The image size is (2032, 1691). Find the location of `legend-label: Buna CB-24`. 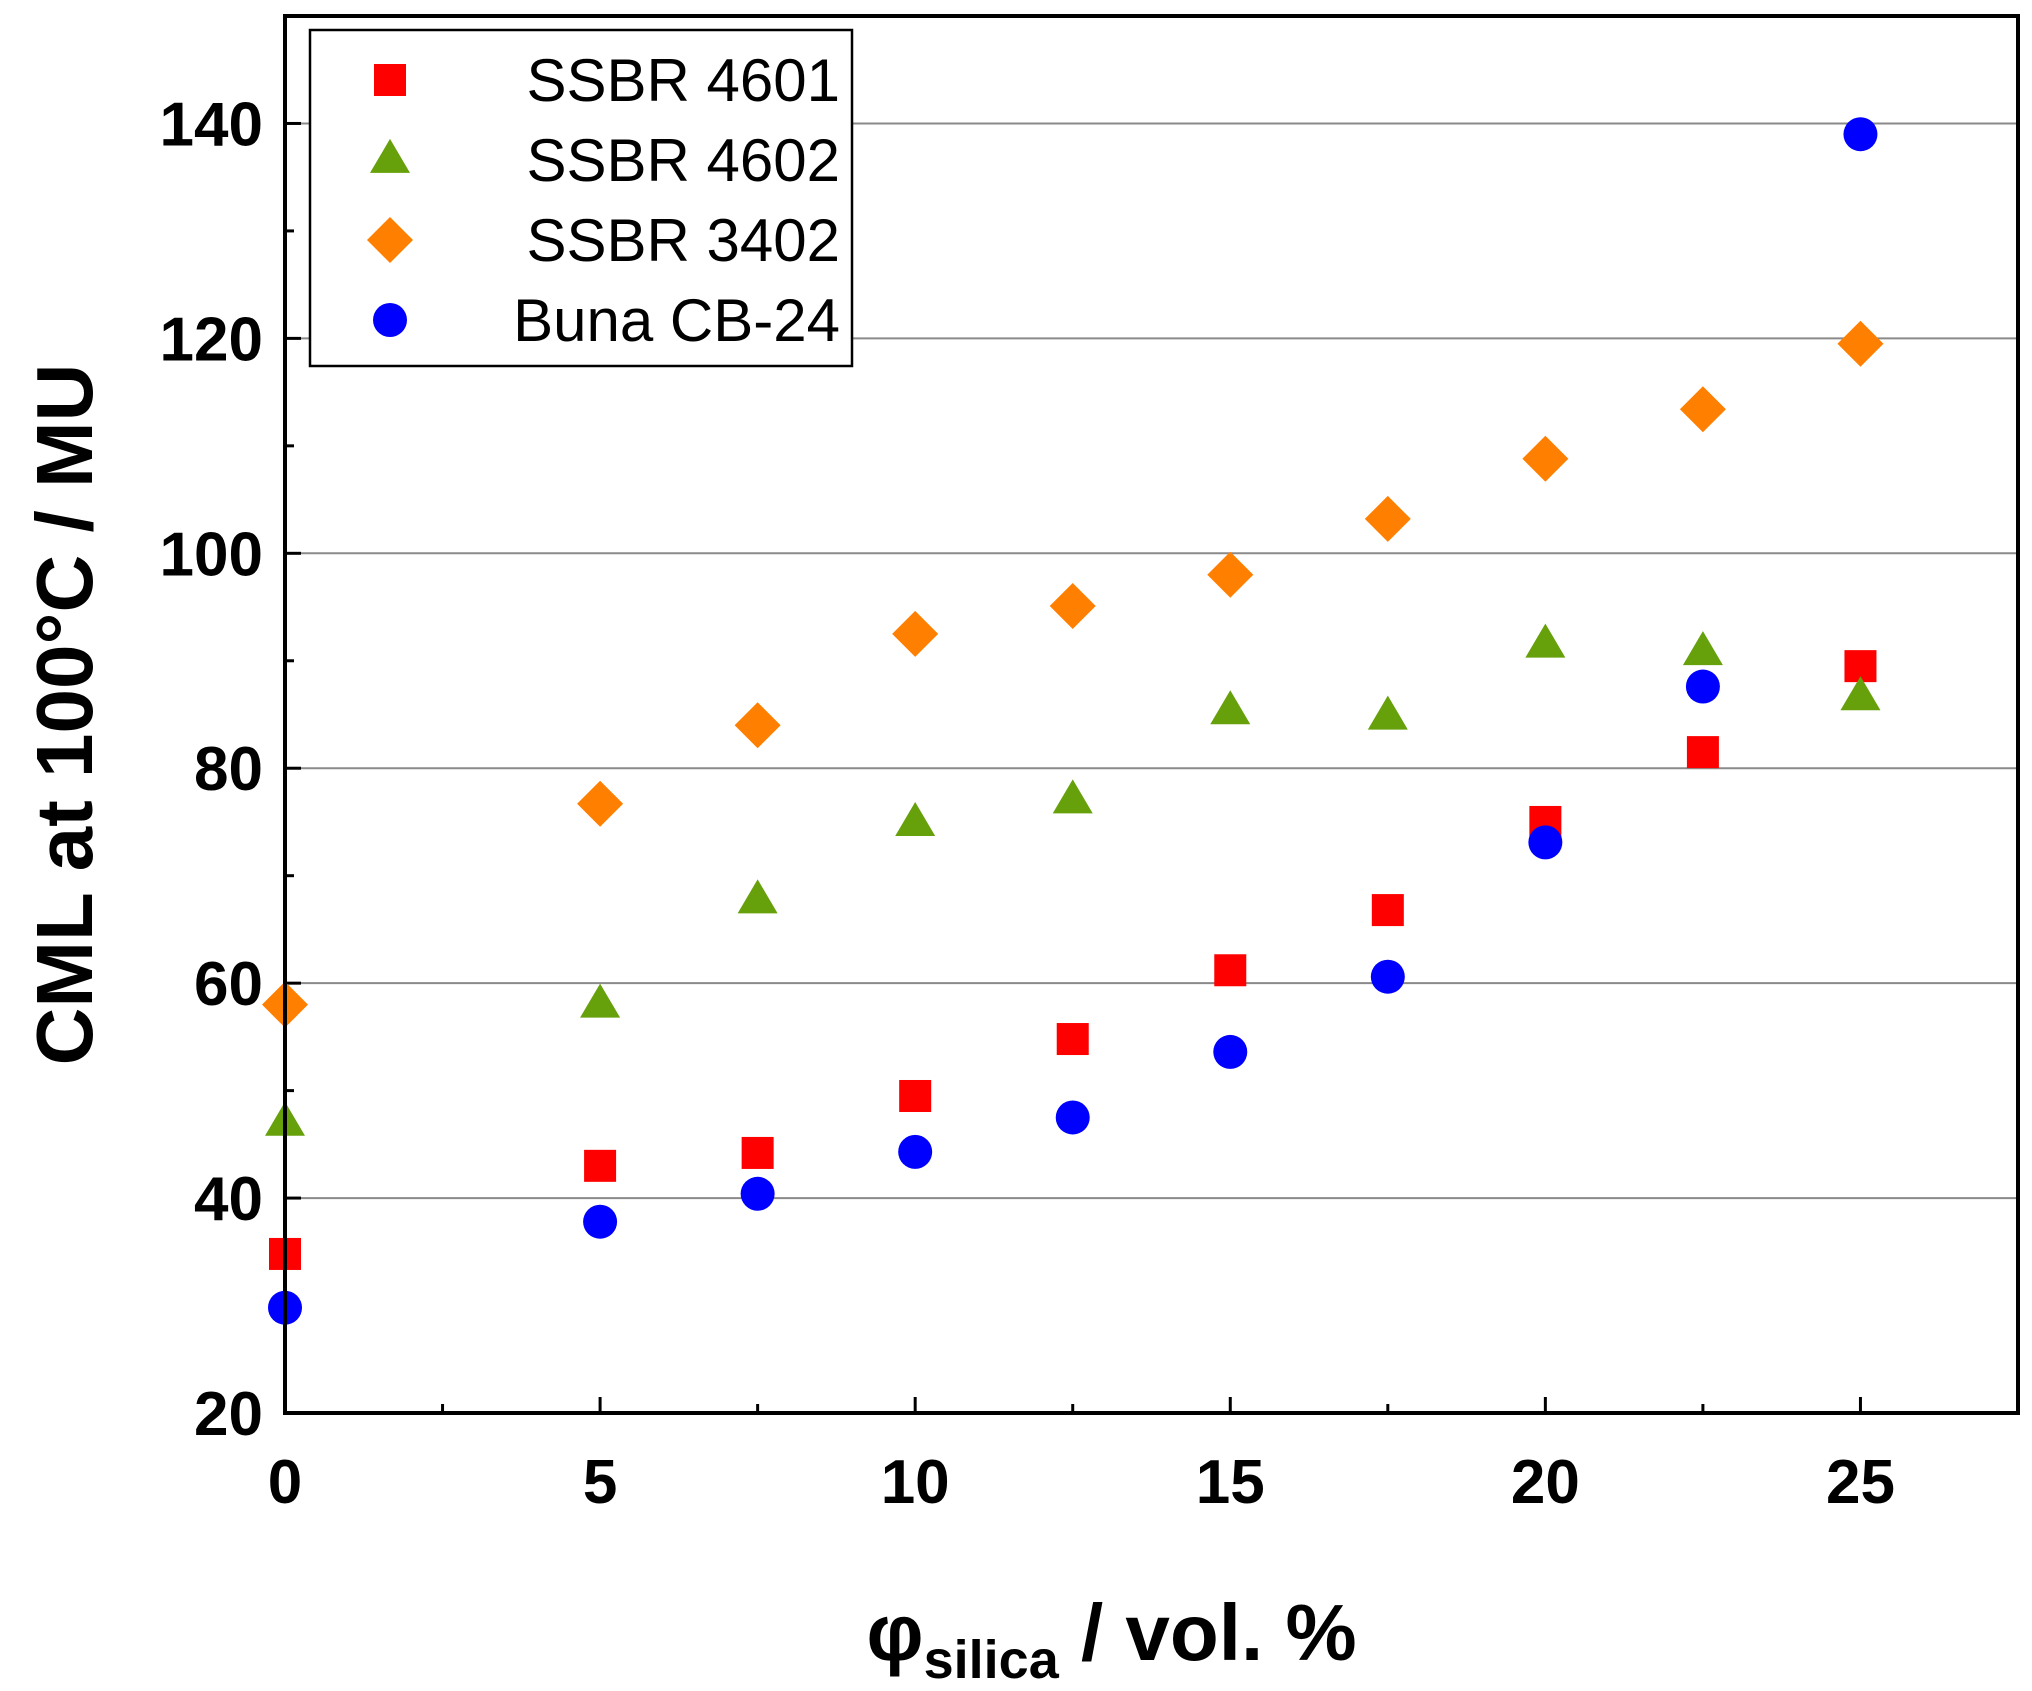

legend-label: Buna CB-24 is located at coordinates (676, 320).